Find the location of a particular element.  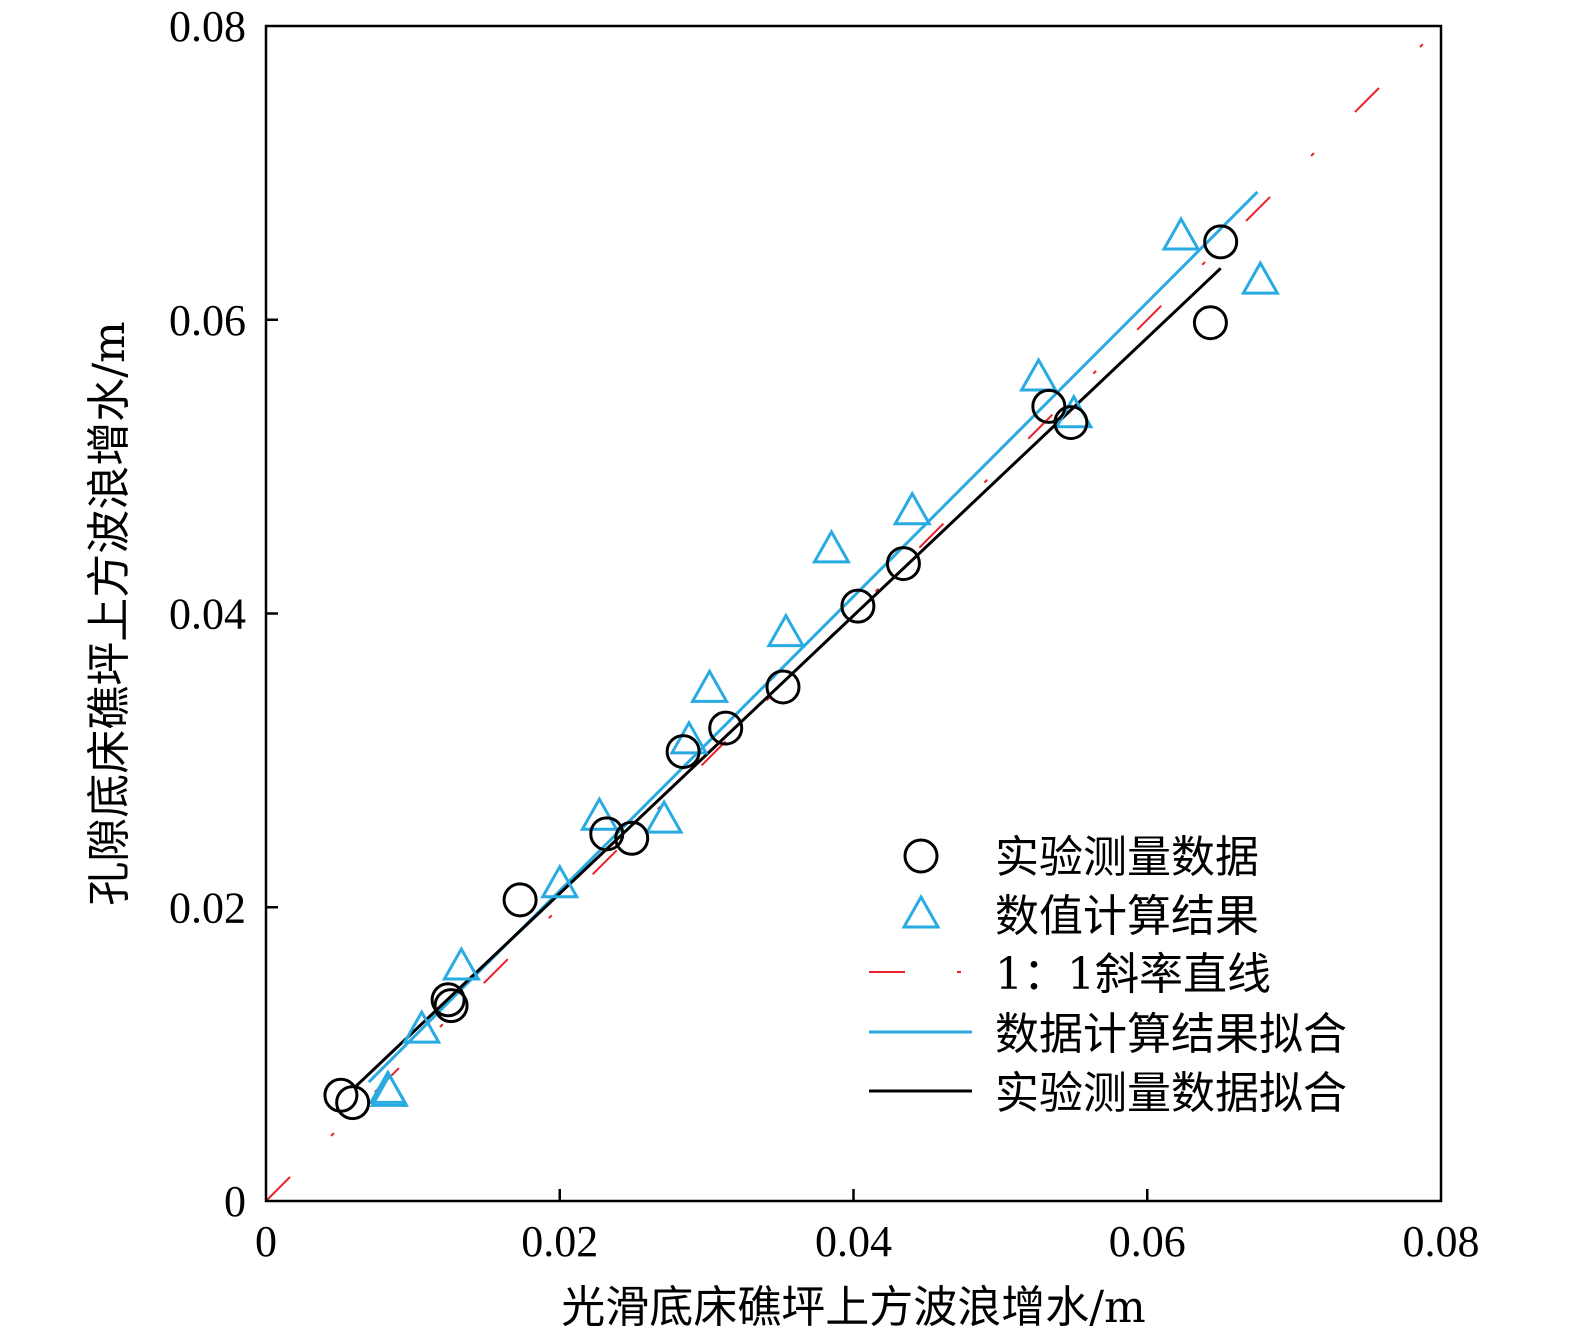

legend-label-numerical: 数值计算结果 is located at coordinates (1127, 916).